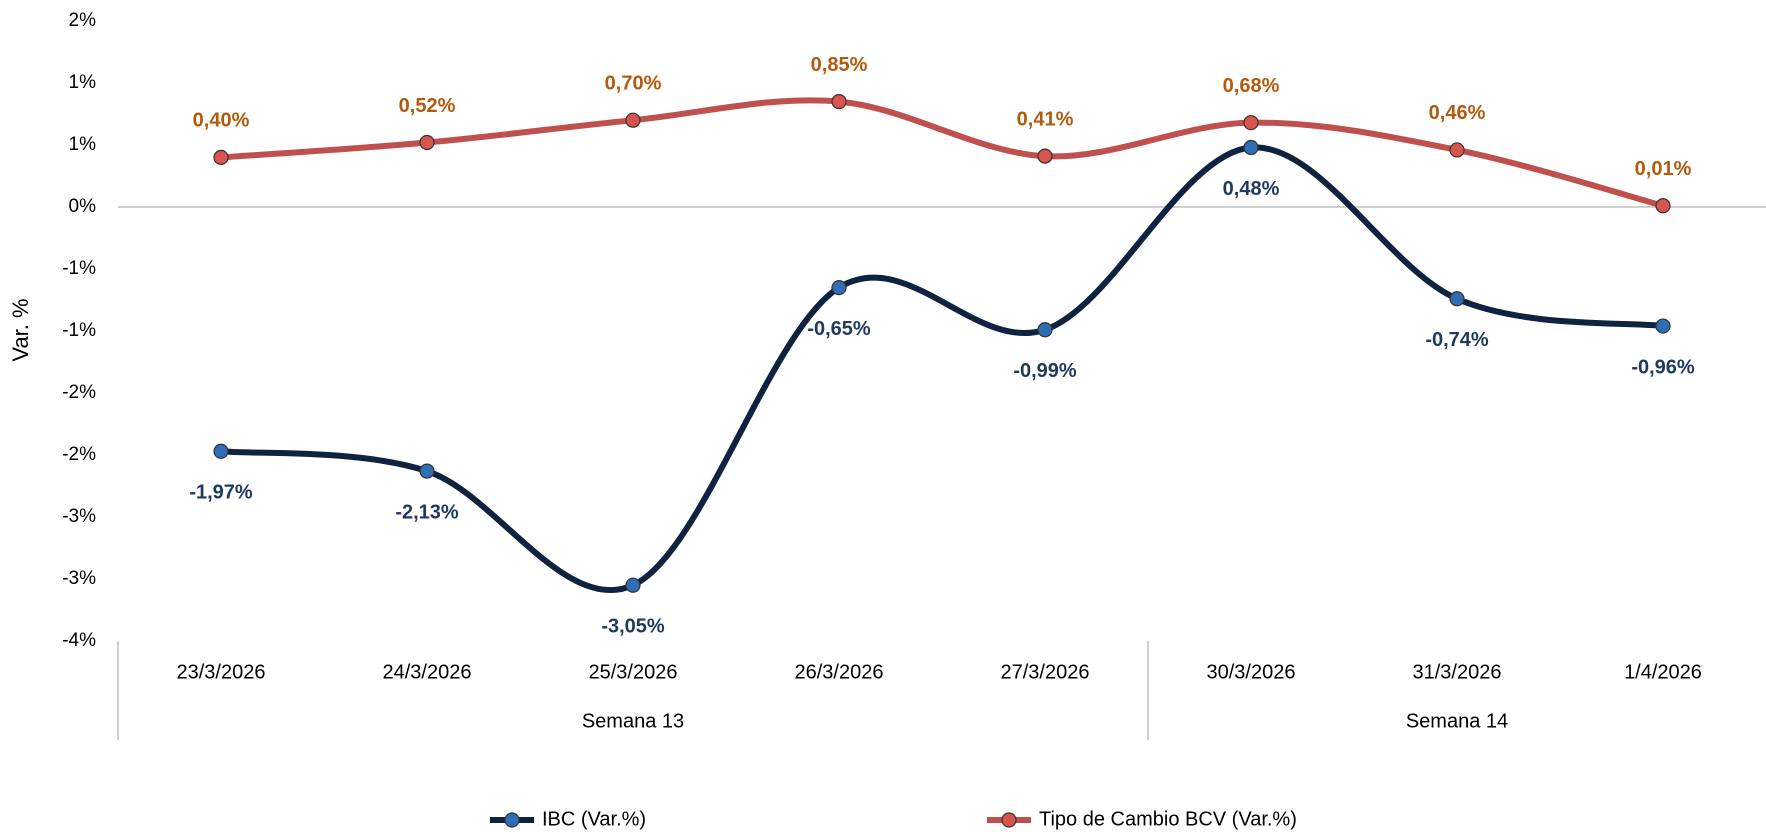 This screenshot has width=1766, height=832. Describe the element at coordinates (1168, 819) in the screenshot. I see `legend-label: Tipo de Cambio BCV (Var.%)` at that location.